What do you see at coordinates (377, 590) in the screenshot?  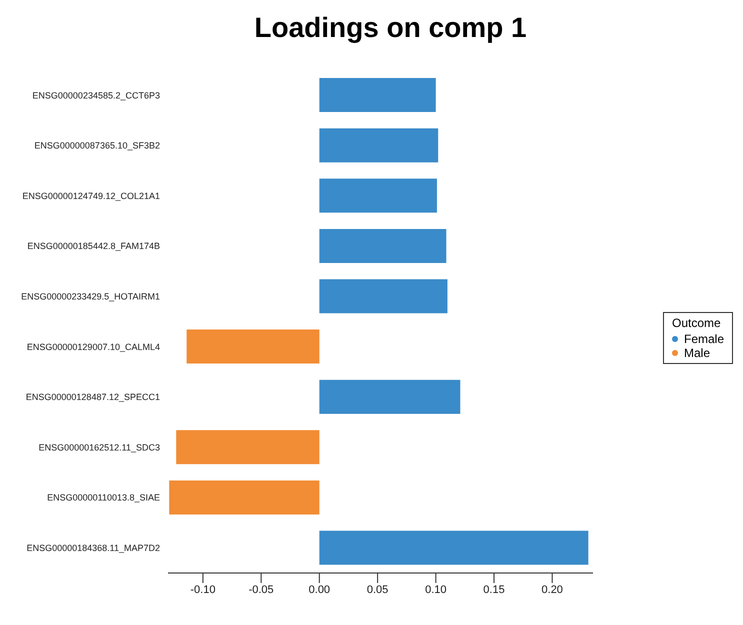 I see `x-tick-label: 0.05` at bounding box center [377, 590].